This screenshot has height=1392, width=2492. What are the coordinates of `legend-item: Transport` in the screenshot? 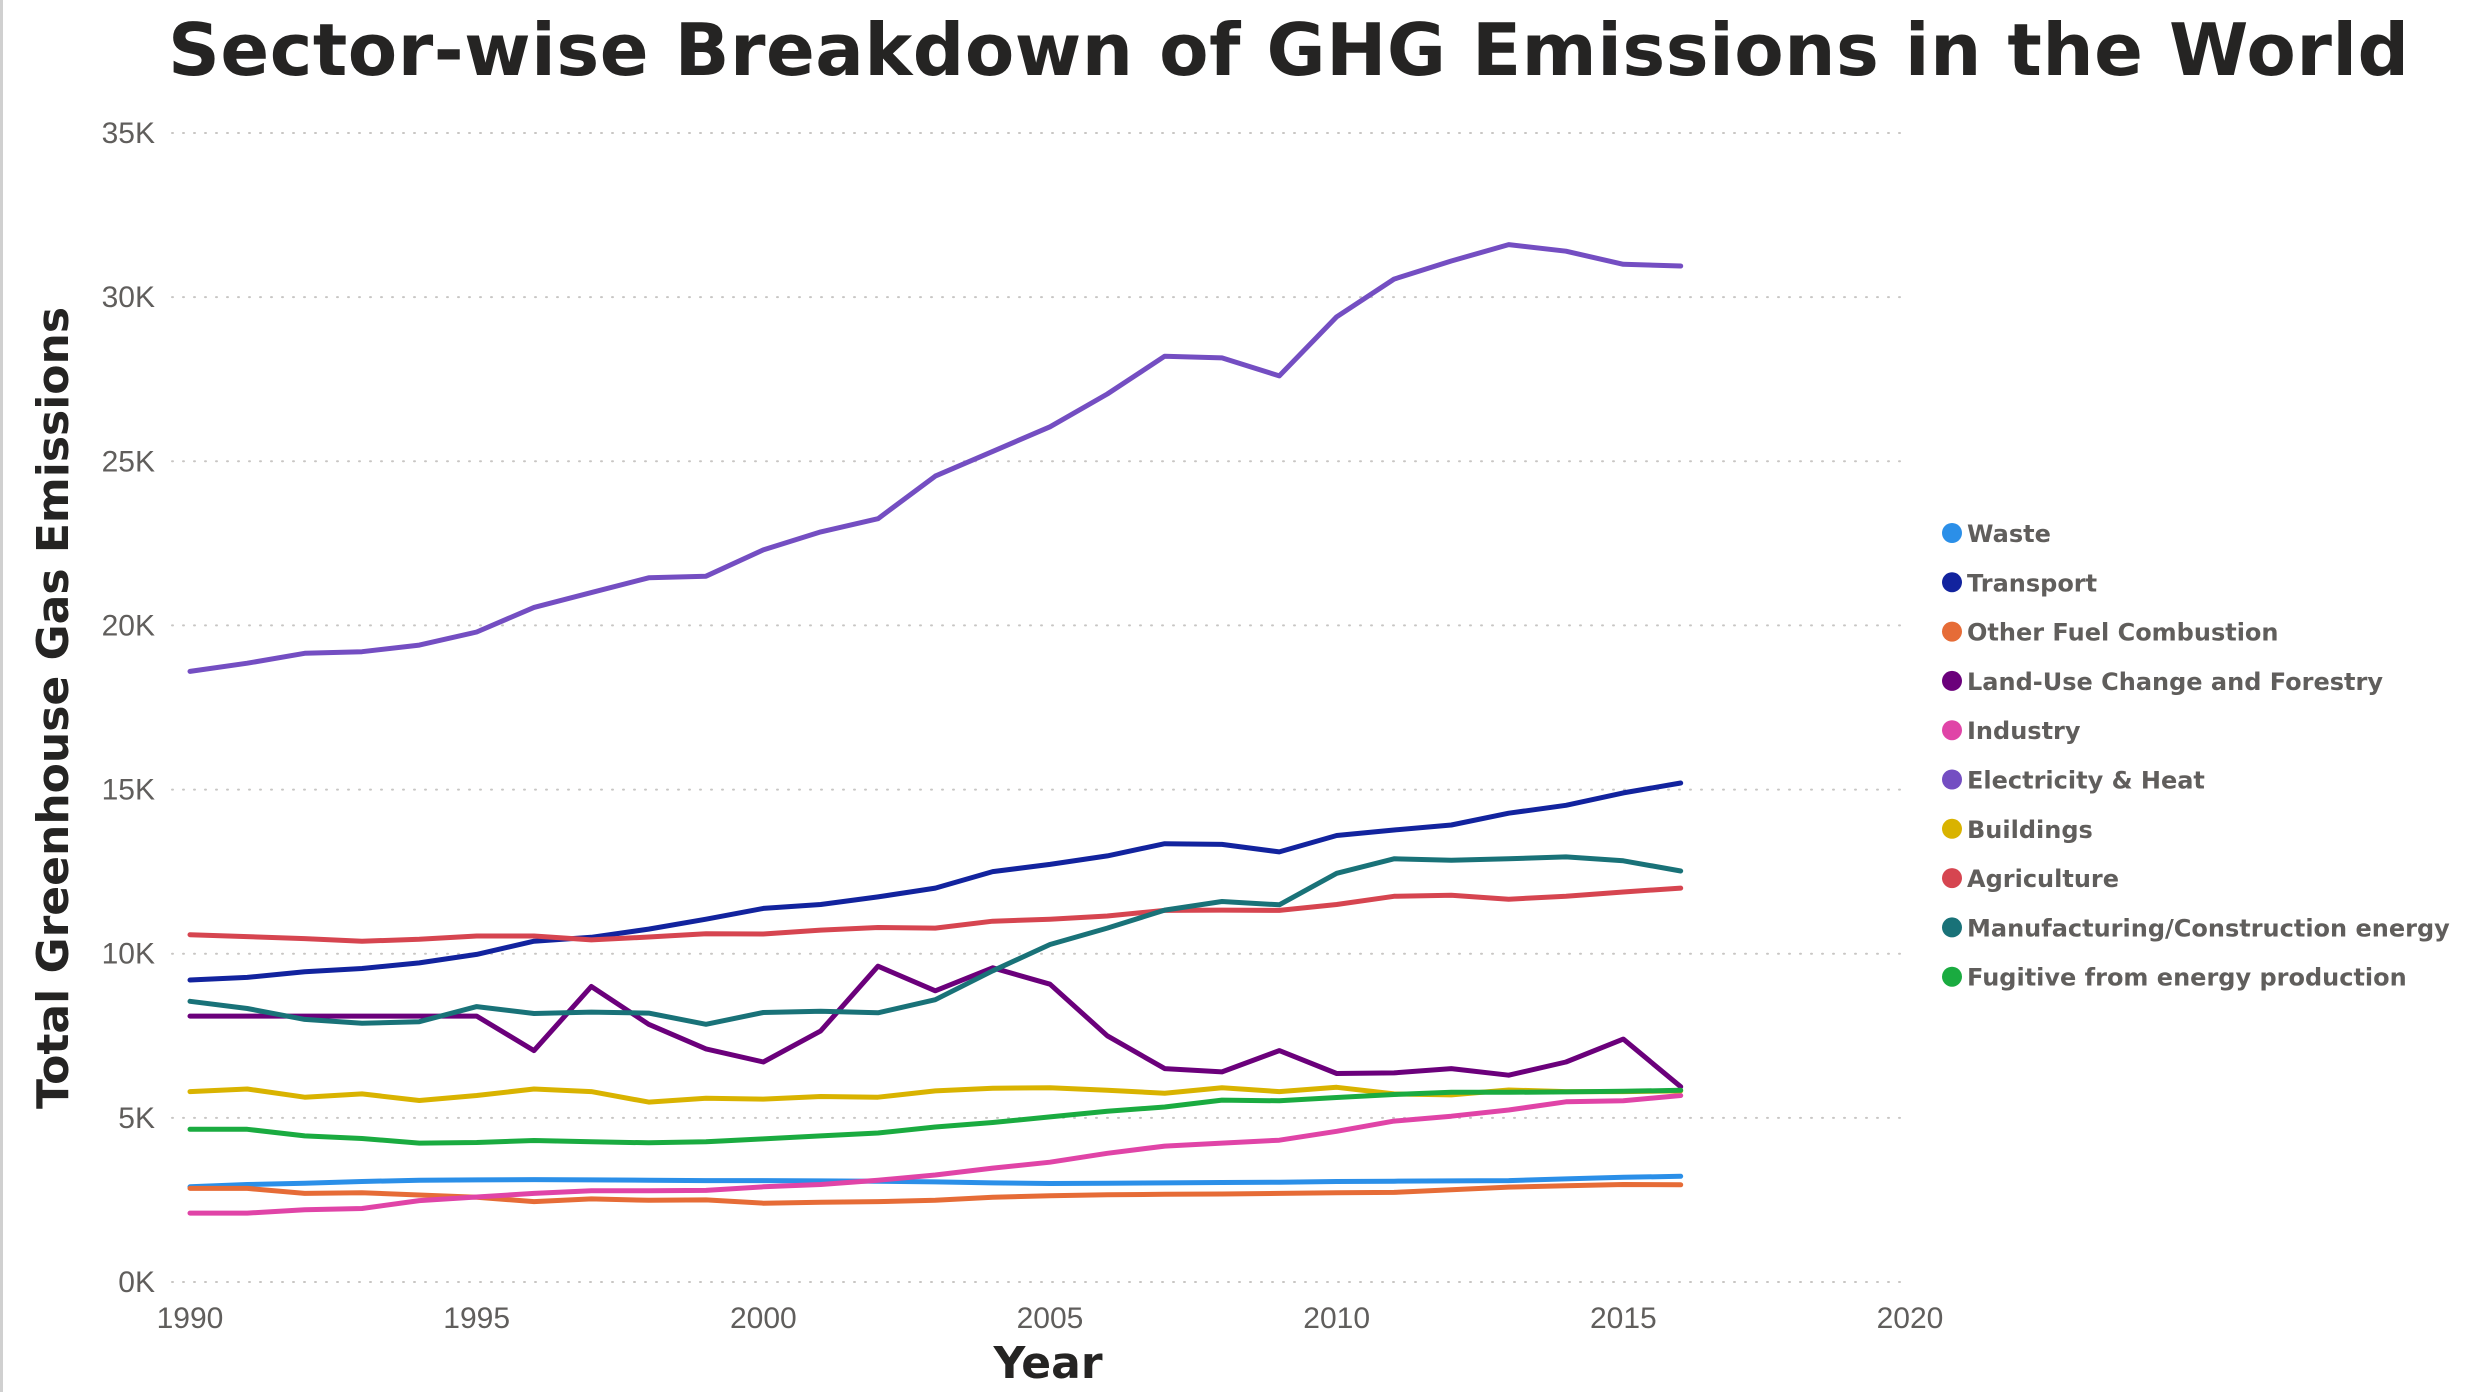 It's located at (2019, 583).